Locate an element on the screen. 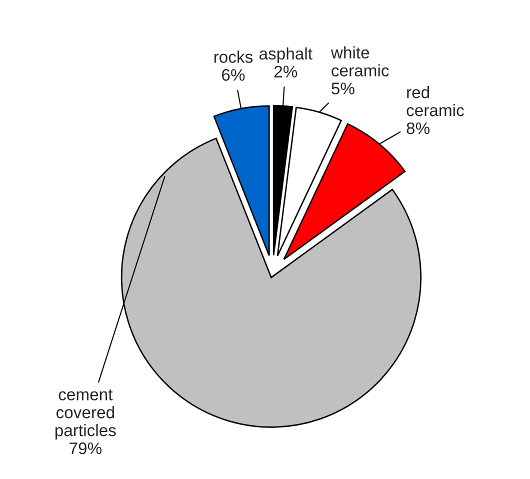 This screenshot has width=530, height=479. data-label: 5% is located at coordinates (343, 88).